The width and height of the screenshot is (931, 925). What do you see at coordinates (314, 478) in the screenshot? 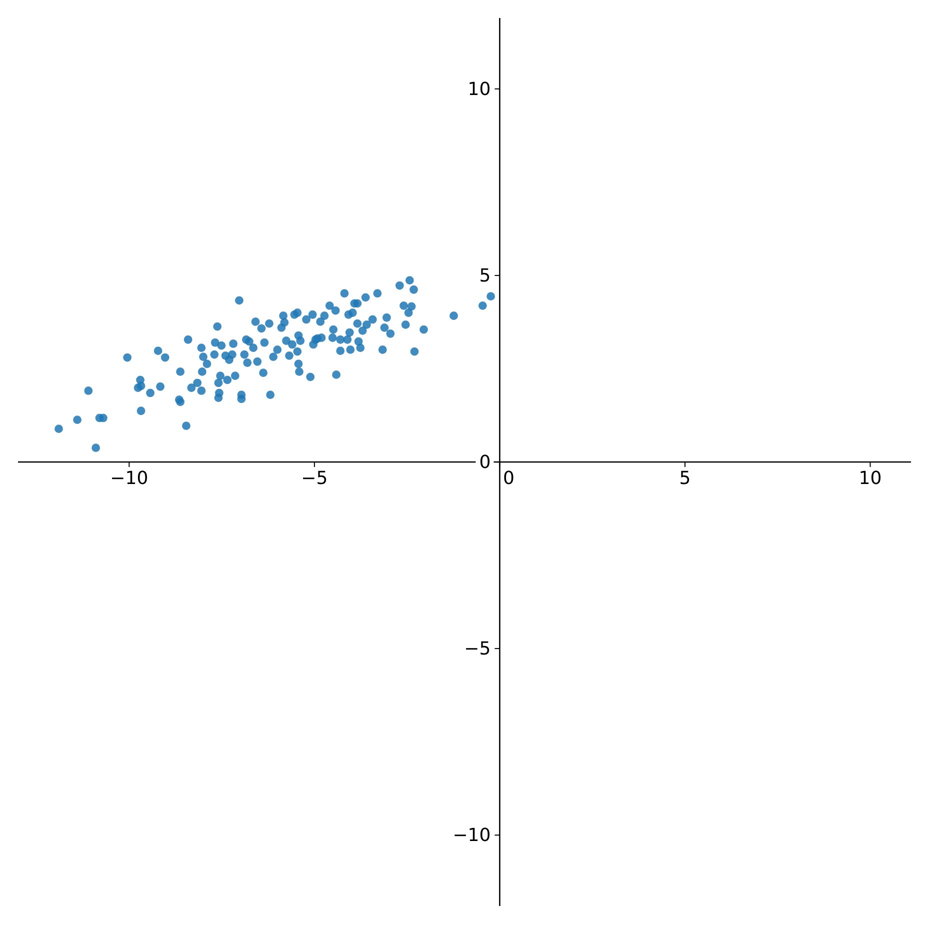
I see `x-tick-label: −5` at bounding box center [314, 478].